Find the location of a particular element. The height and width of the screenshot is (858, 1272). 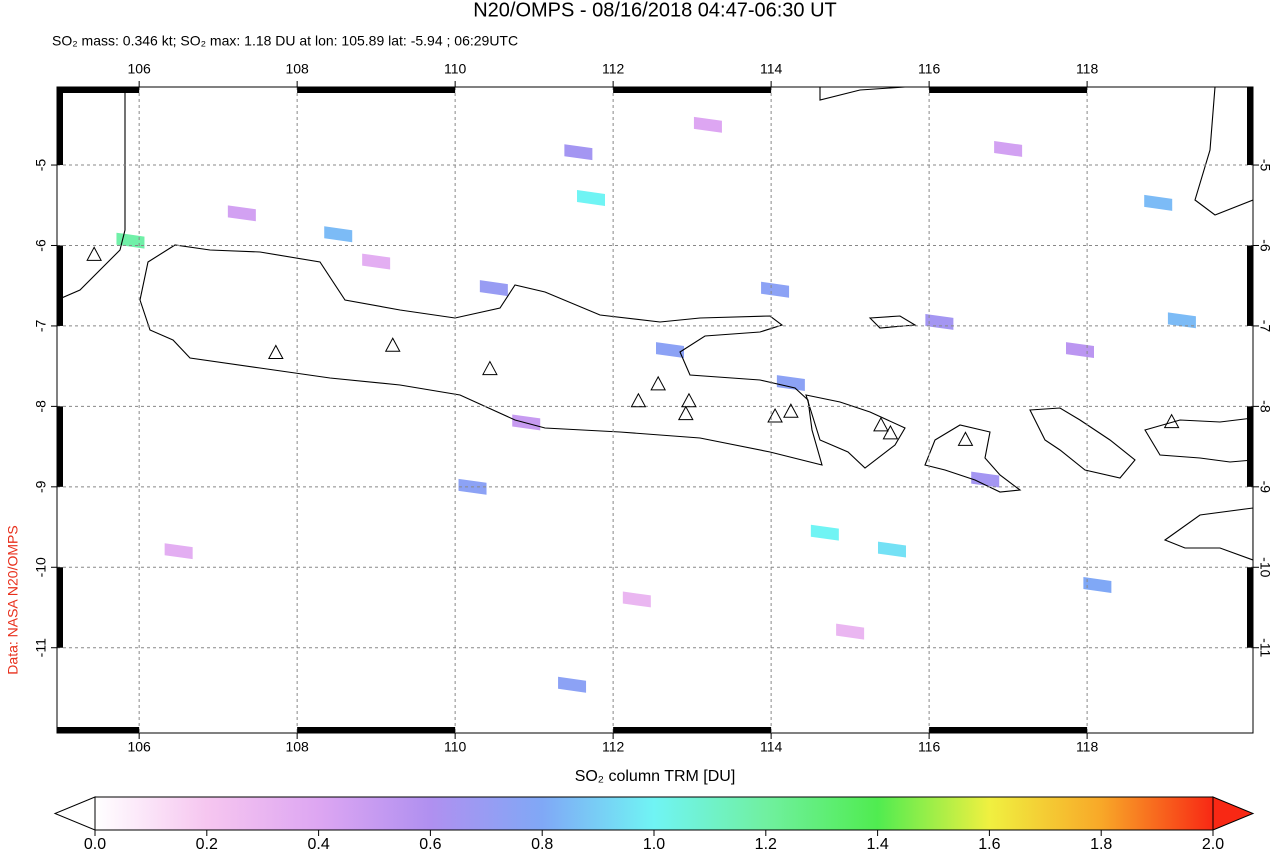

coast-lombok-sumbawa is located at coordinates (1030, 450).